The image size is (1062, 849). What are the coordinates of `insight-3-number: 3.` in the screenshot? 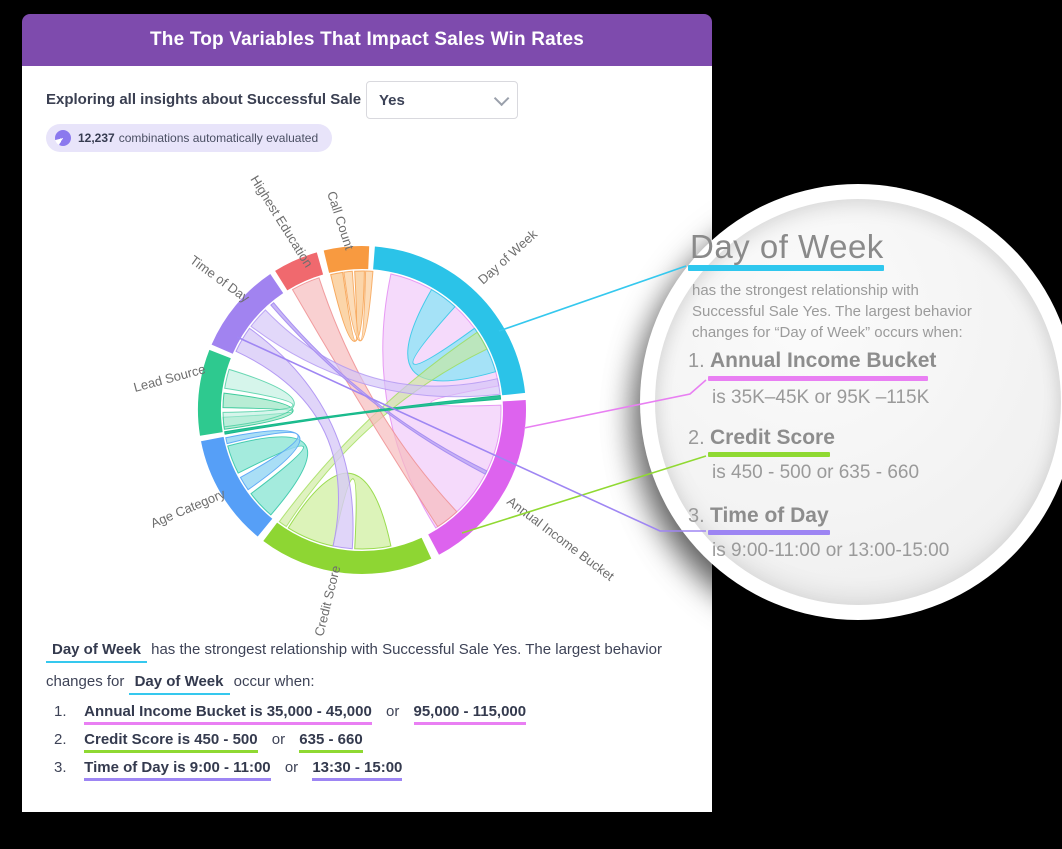 It's located at (696, 516).